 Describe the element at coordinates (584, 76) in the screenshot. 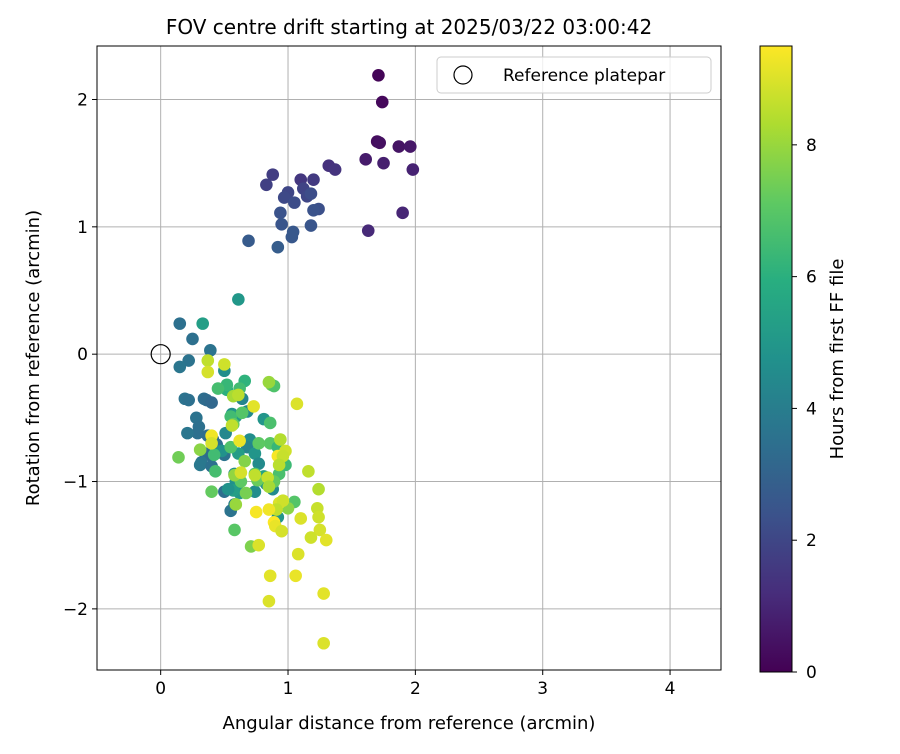

I see `legend-label-reference: Reference platepar` at that location.